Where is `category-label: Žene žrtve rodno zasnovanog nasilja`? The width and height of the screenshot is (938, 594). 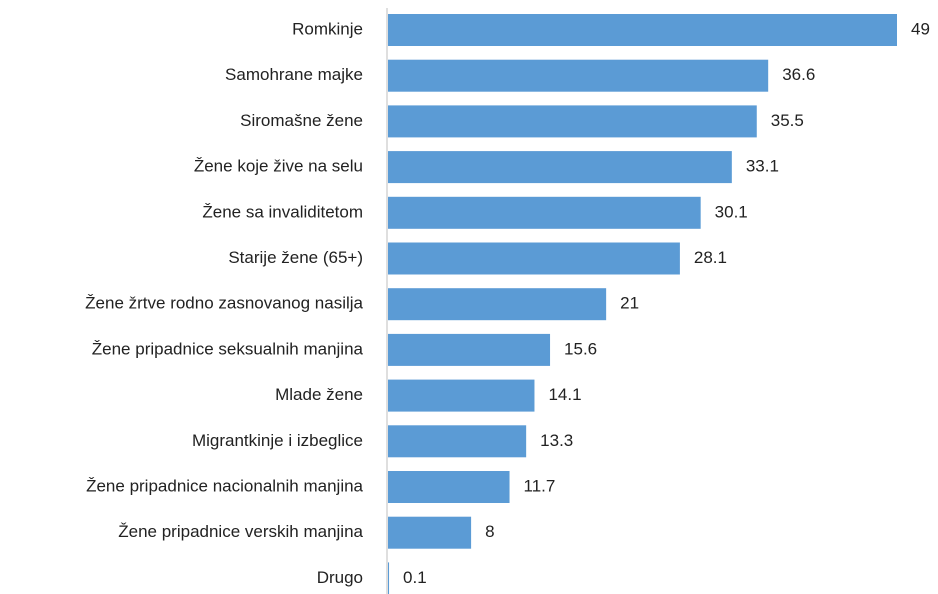
category-label: Žene žrtve rodno zasnovanog nasilja is located at coordinates (224, 303).